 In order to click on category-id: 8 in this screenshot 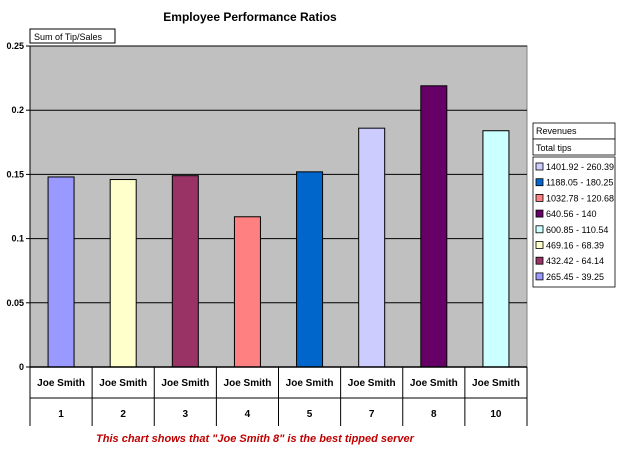, I will do `click(434, 414)`.